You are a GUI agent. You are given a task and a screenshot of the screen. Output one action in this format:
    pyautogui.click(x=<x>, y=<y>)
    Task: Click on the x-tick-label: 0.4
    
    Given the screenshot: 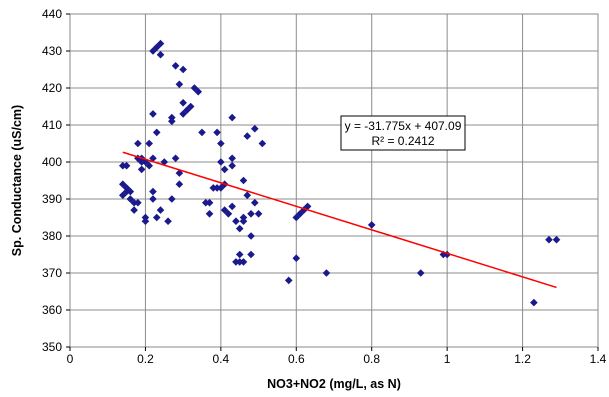 What is the action you would take?
    pyautogui.click(x=221, y=359)
    